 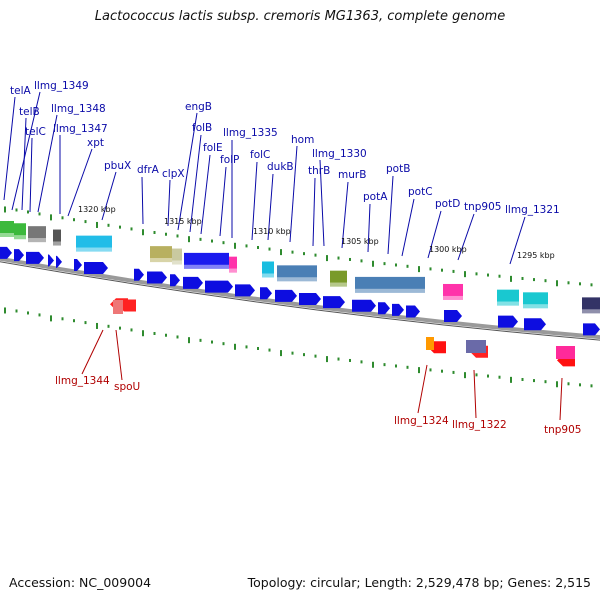 I want to click on gene-label-potB: potB, so click(x=398, y=169).